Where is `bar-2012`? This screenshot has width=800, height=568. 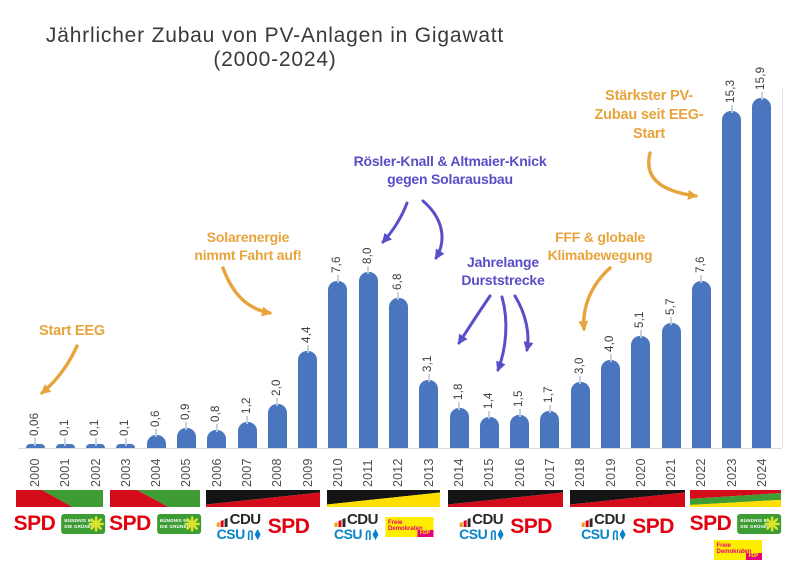
bar-2012 is located at coordinates (398, 373).